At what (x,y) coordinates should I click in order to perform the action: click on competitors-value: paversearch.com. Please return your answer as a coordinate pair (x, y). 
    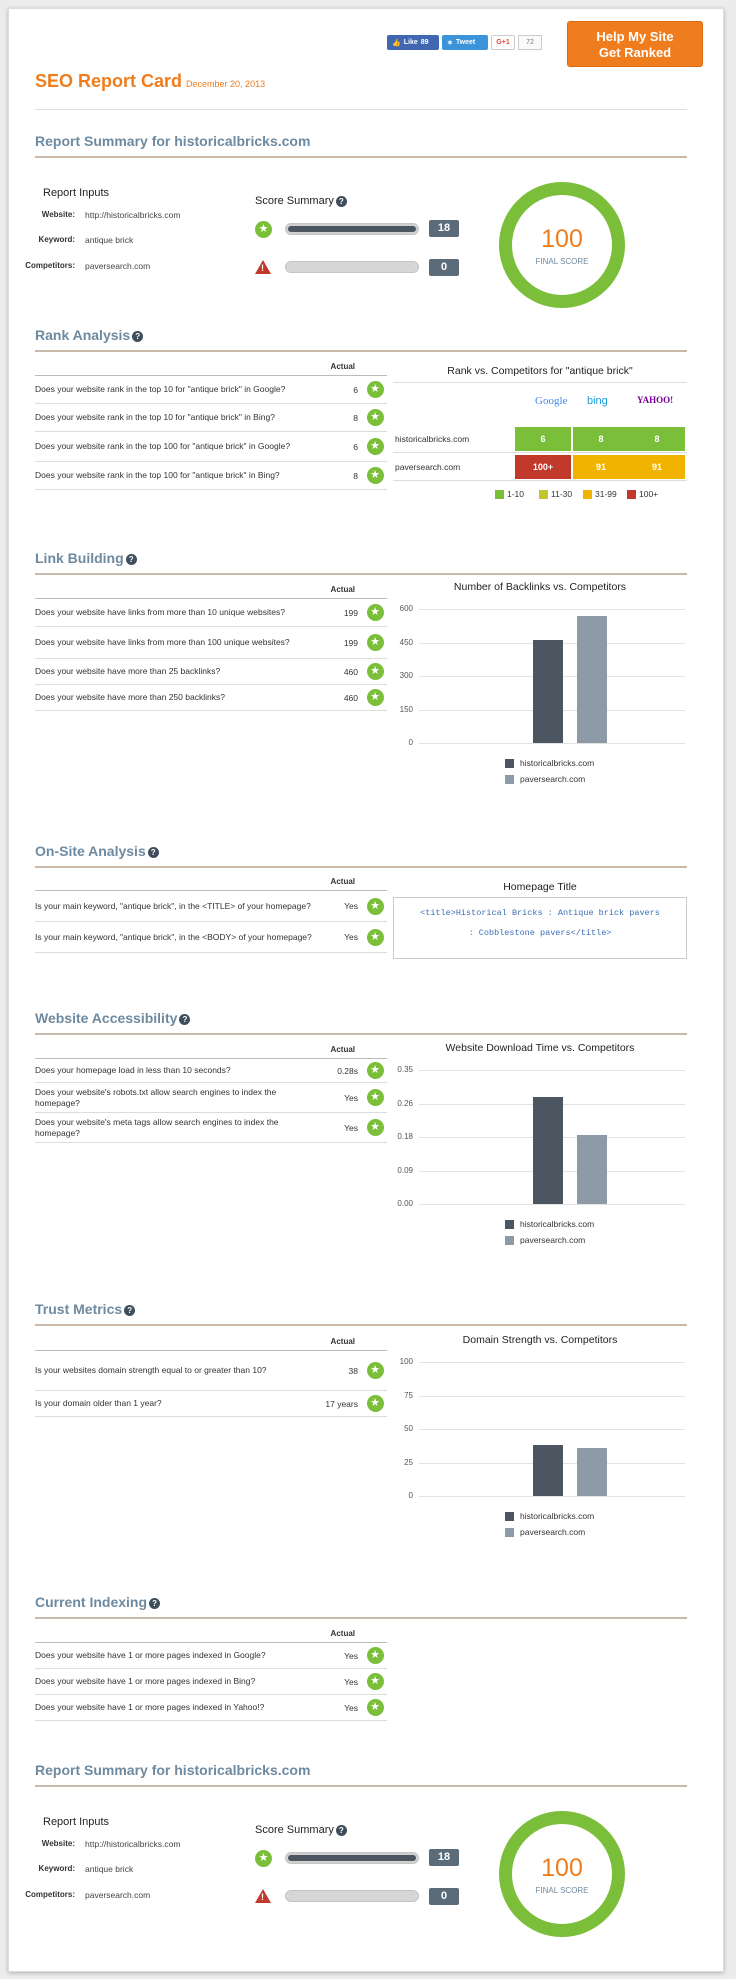
    Looking at the image, I should click on (118, 266).